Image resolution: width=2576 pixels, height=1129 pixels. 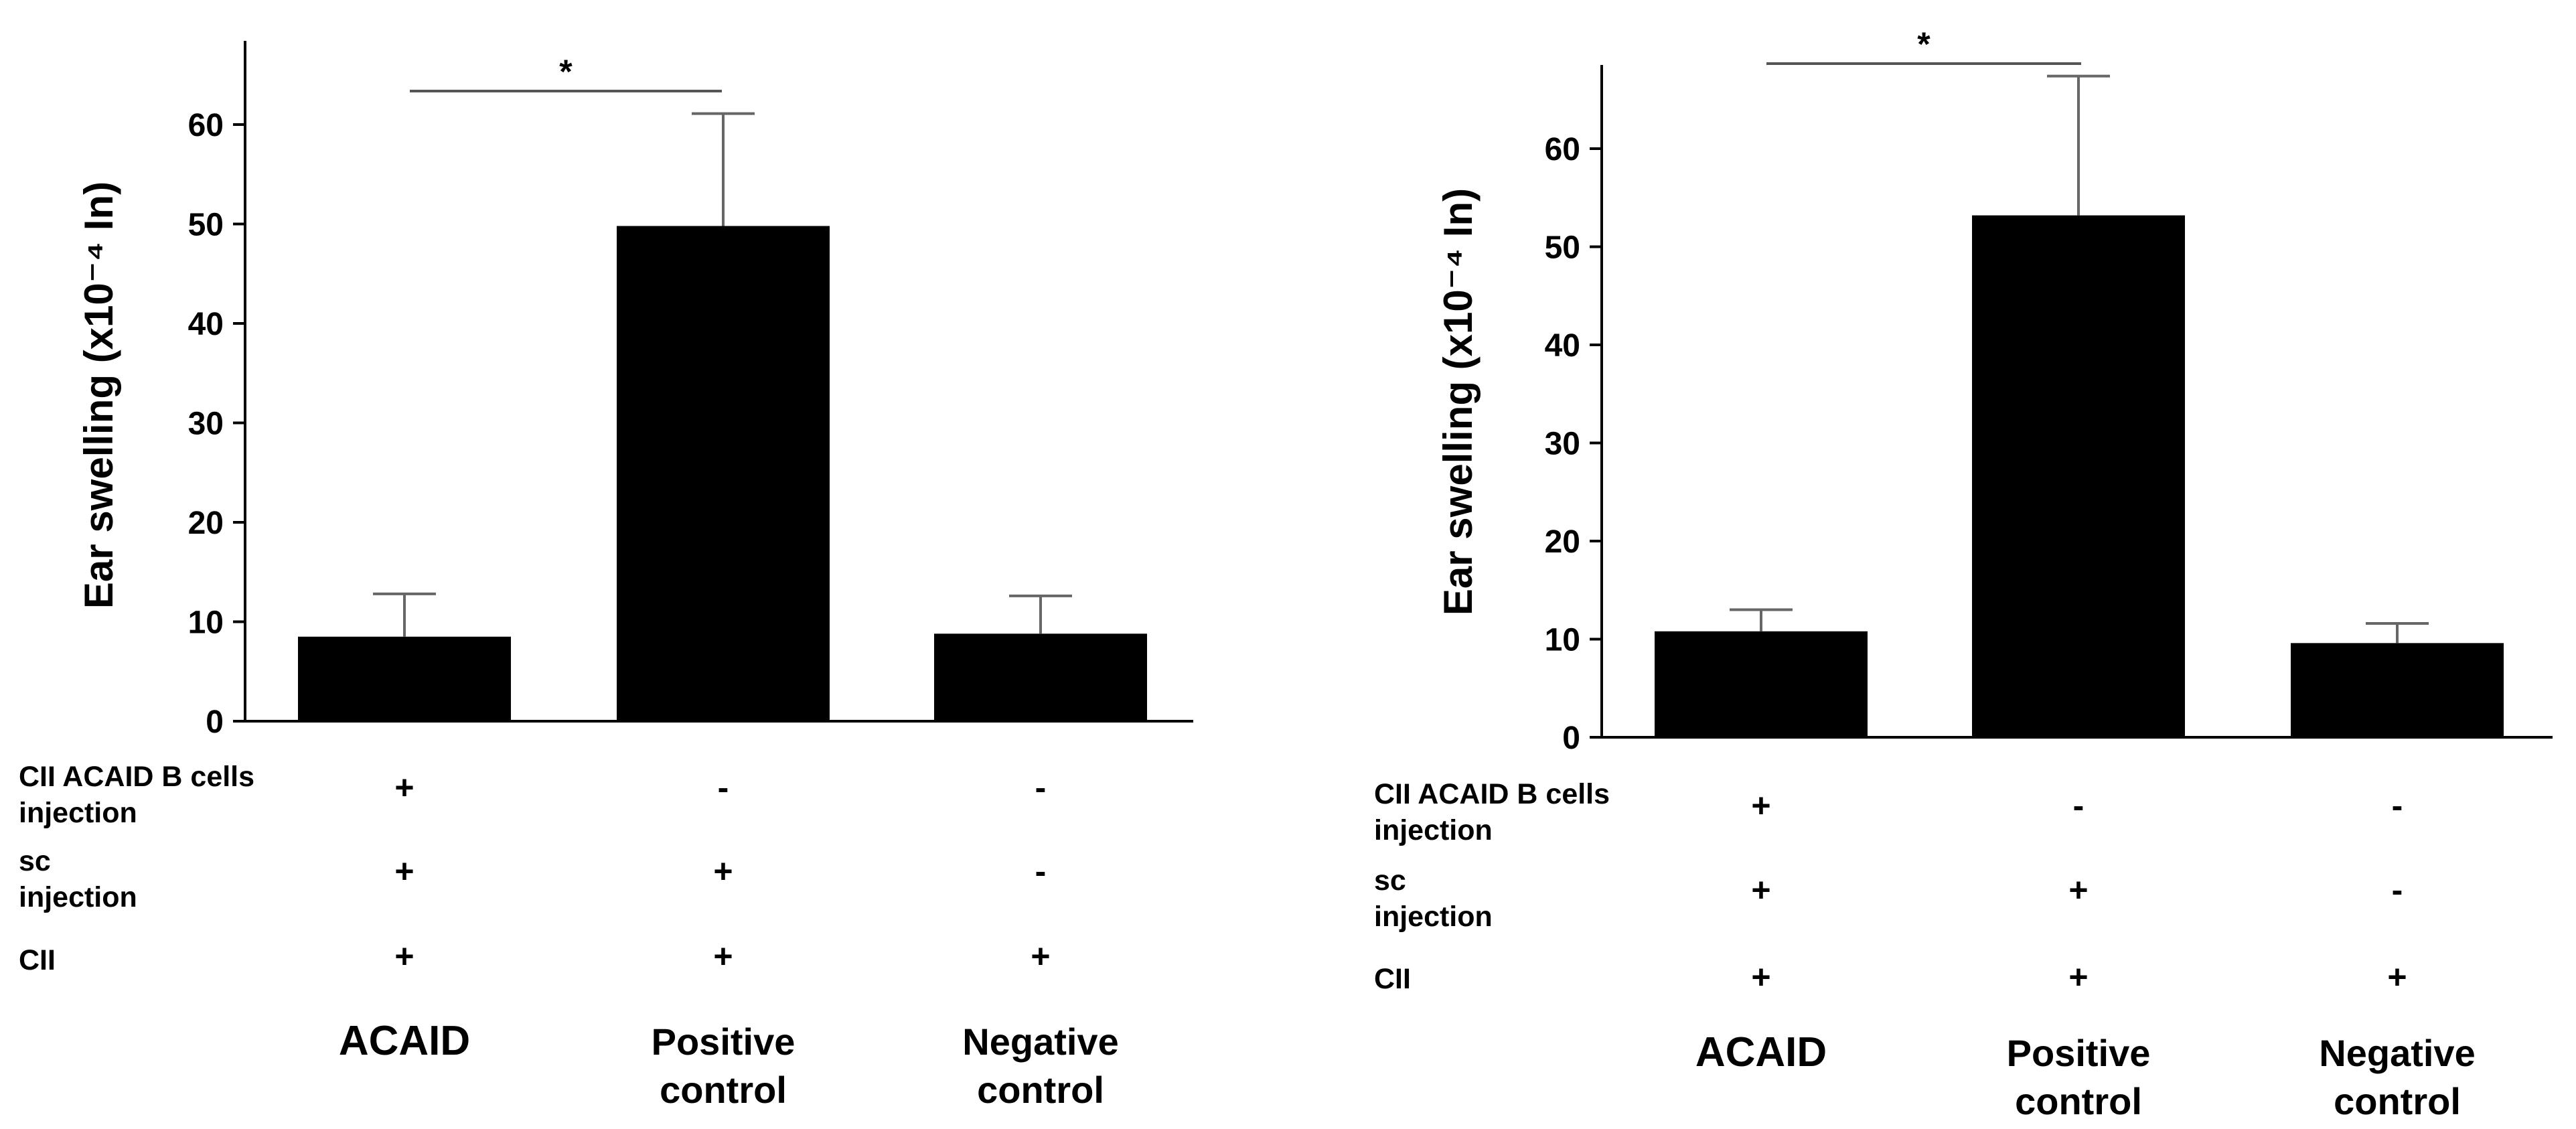 What do you see at coordinates (1392, 979) in the screenshot?
I see `chart2-condition-label: CII` at bounding box center [1392, 979].